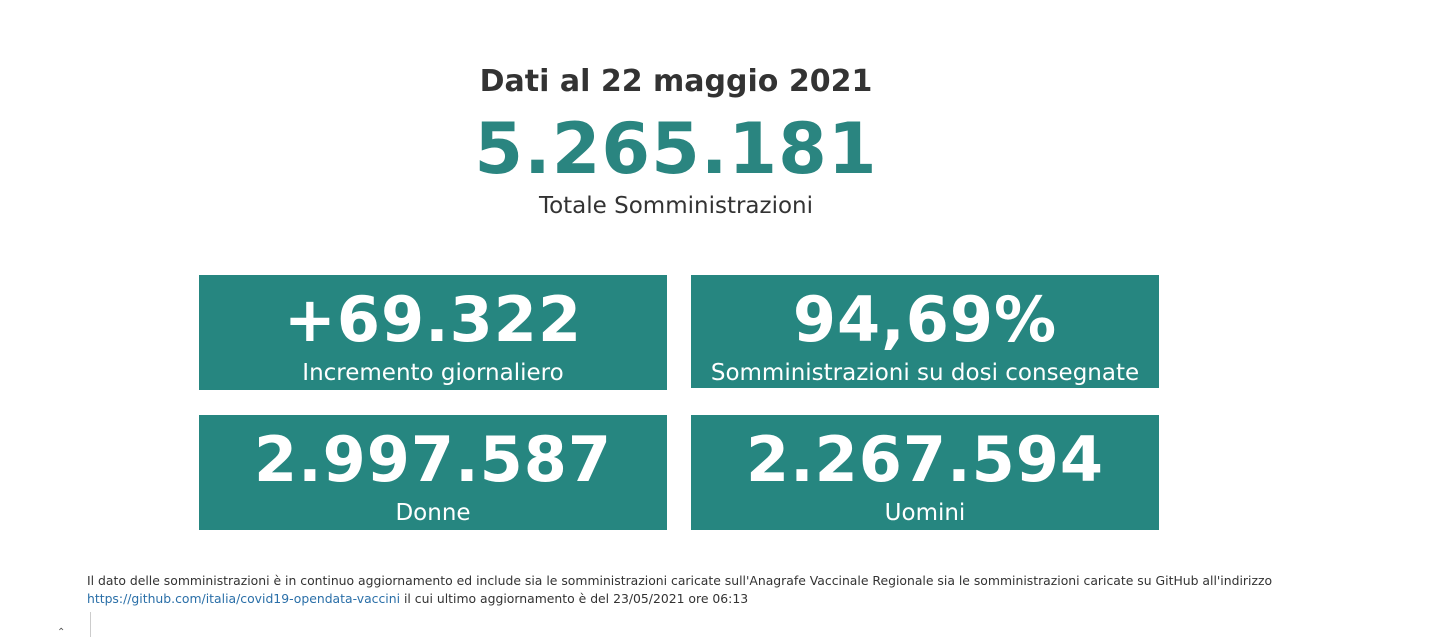  I want to click on men-value: 2.267.594, so click(925, 459).